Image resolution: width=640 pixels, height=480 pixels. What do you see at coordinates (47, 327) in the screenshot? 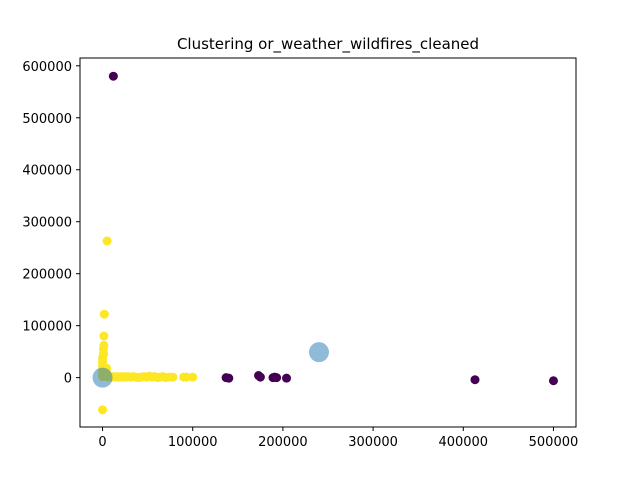
I see `y-tick-label: 100000` at bounding box center [47, 327].